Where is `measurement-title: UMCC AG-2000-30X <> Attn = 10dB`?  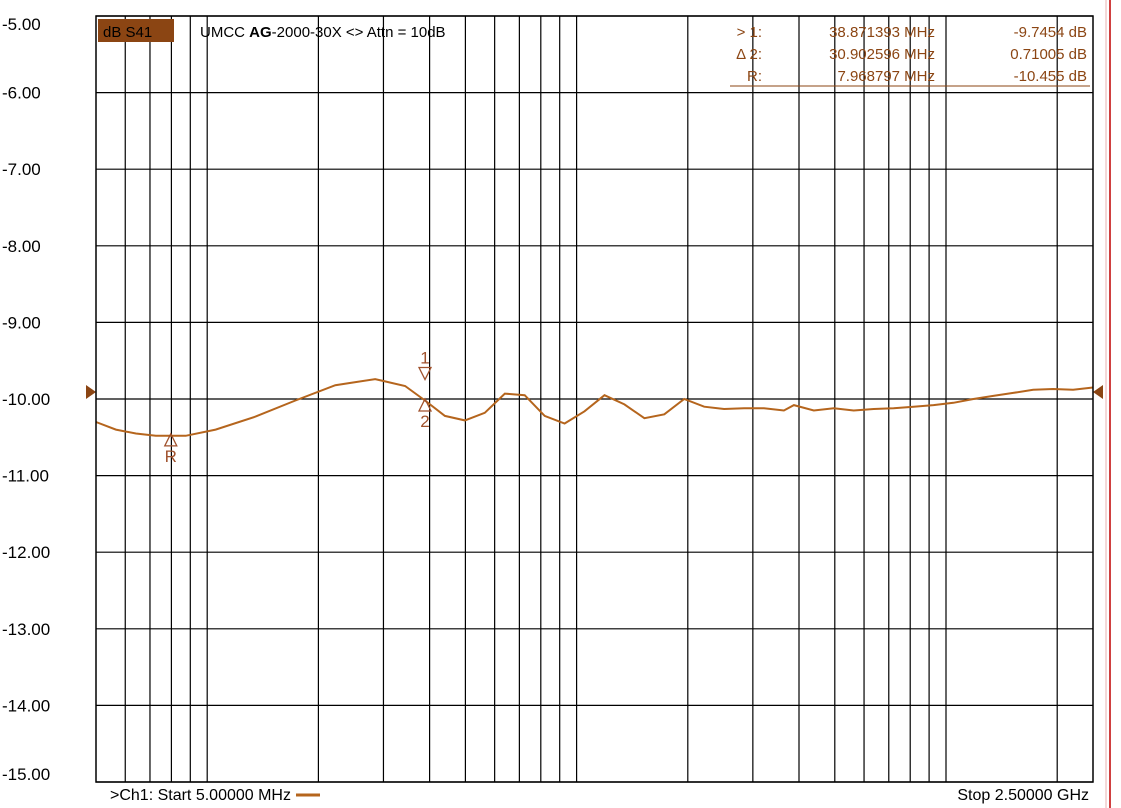 measurement-title: UMCC AG-2000-30X <> Attn = 10dB is located at coordinates (323, 32).